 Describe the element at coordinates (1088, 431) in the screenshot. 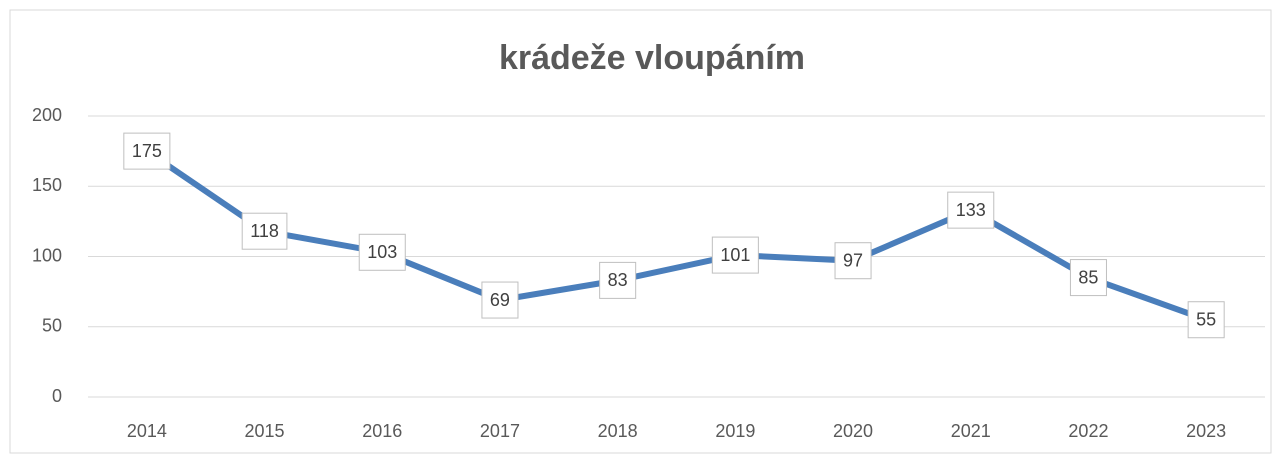

I see `x-tick-label: 2022` at that location.